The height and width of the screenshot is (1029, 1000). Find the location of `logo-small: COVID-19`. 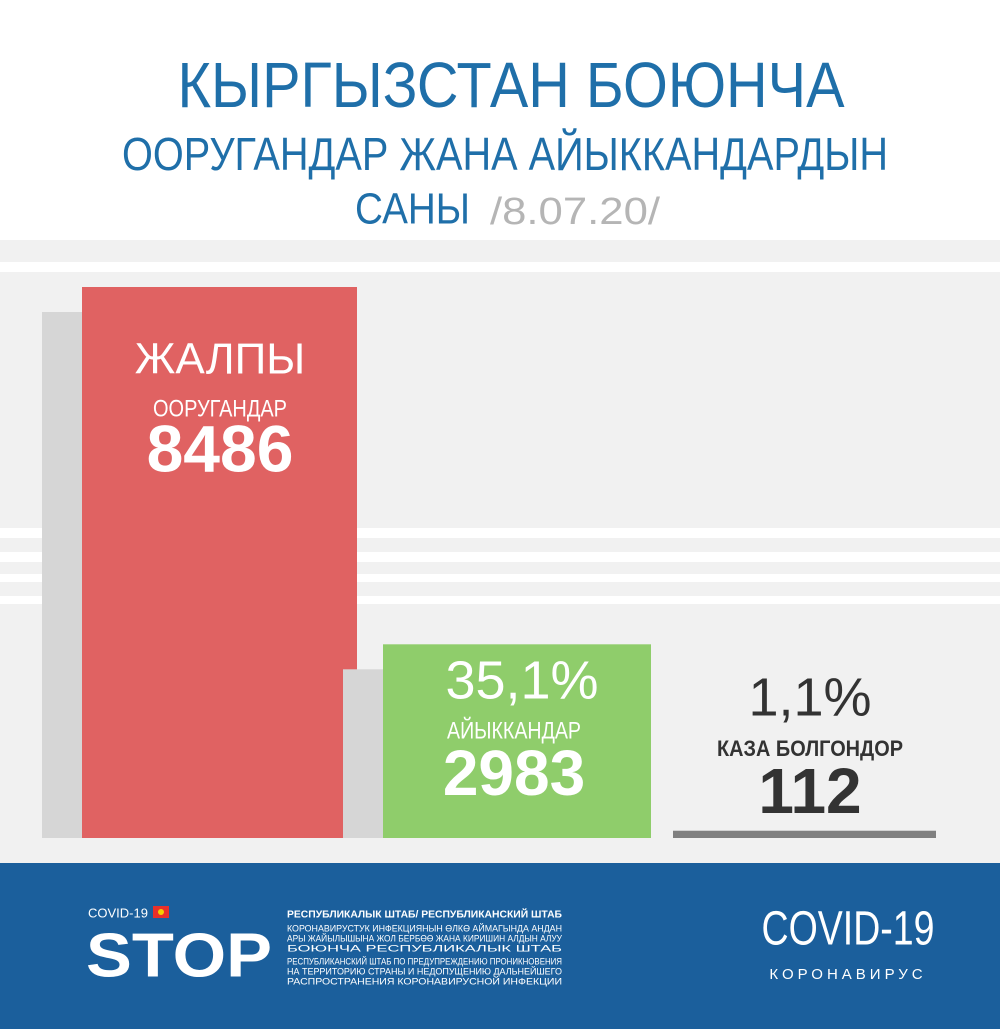

logo-small: COVID-19 is located at coordinates (118, 912).